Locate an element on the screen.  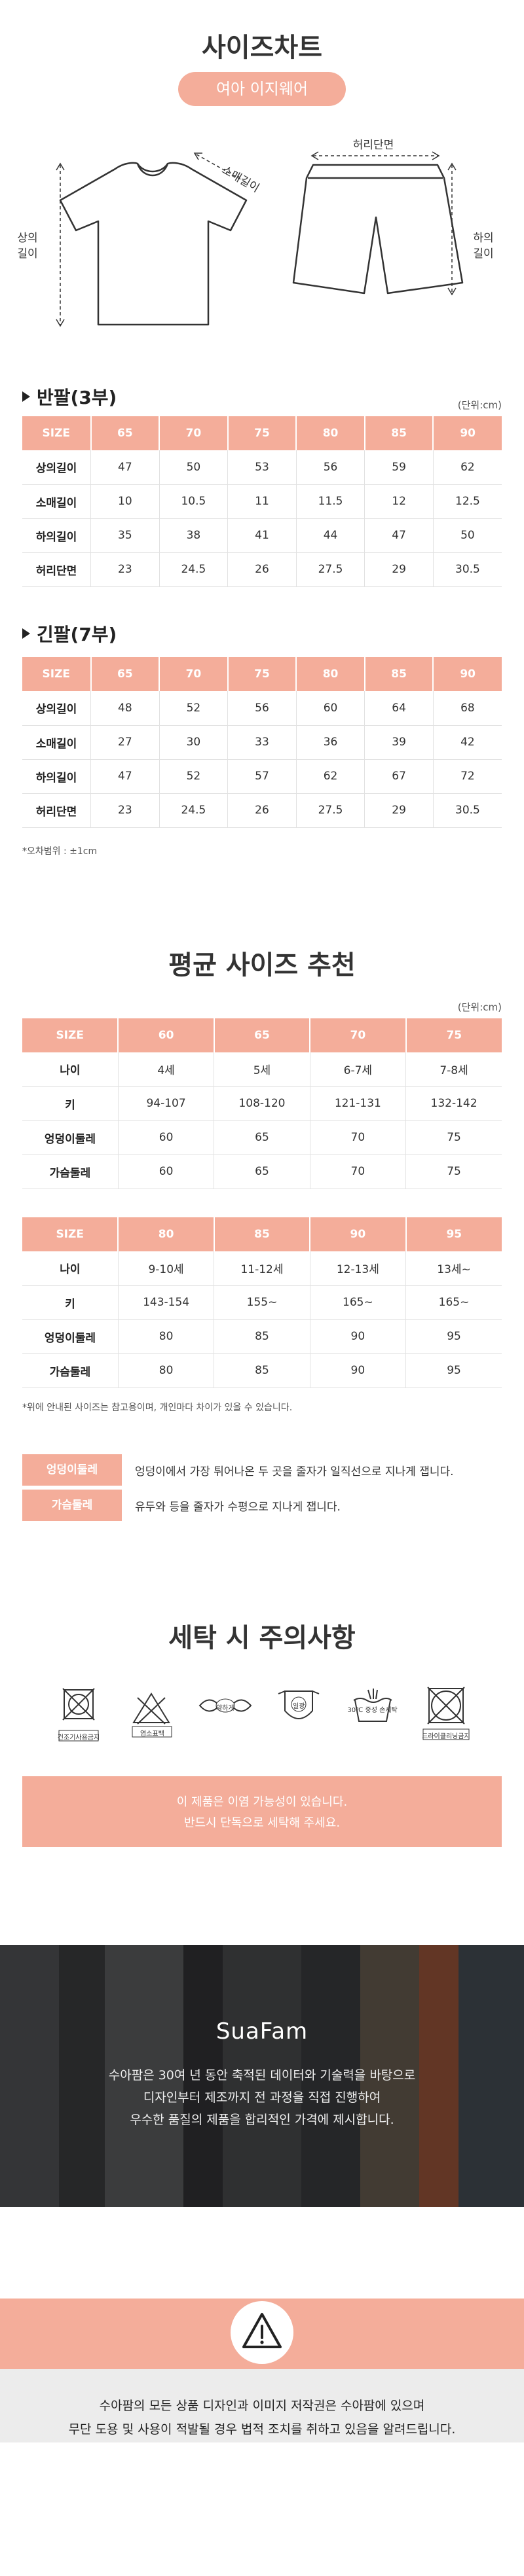
tshirt-illustration is located at coordinates (153, 244).